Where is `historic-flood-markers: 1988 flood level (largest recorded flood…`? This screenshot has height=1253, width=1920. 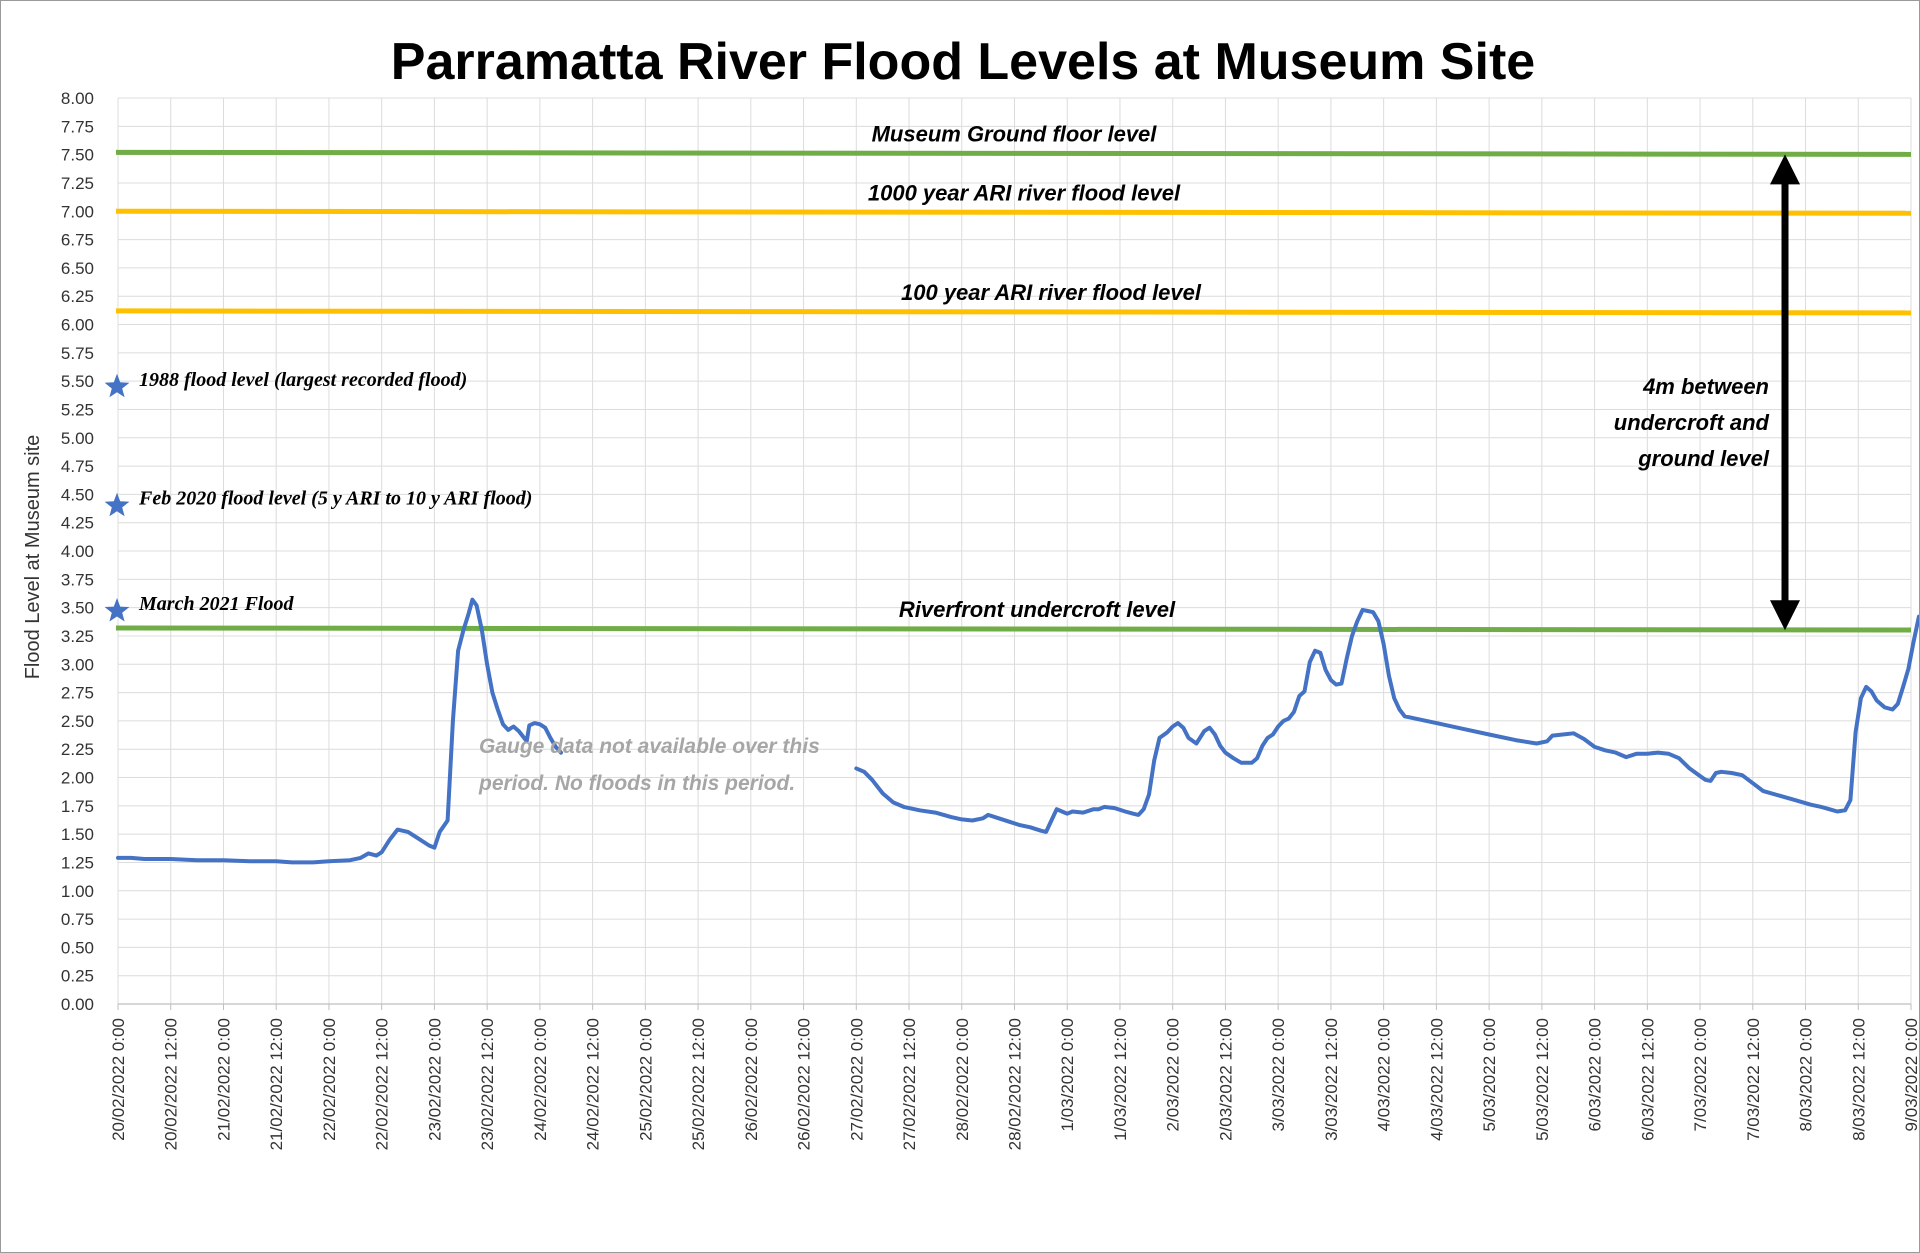
historic-flood-markers: 1988 flood level (largest recorded flood… is located at coordinates (318, 495).